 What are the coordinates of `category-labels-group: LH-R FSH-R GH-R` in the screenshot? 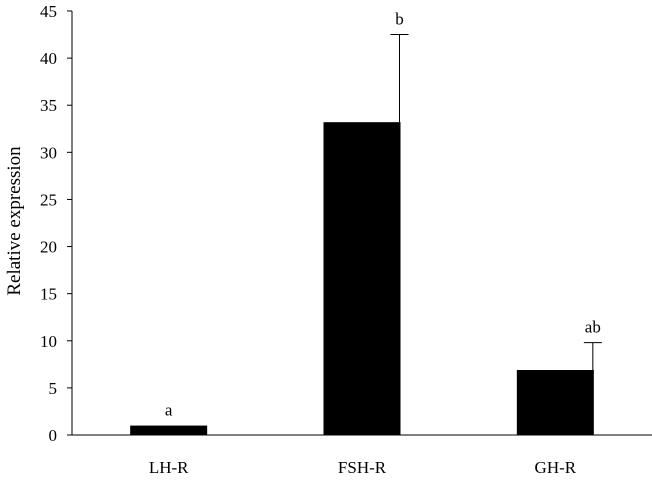 It's located at (363, 467).